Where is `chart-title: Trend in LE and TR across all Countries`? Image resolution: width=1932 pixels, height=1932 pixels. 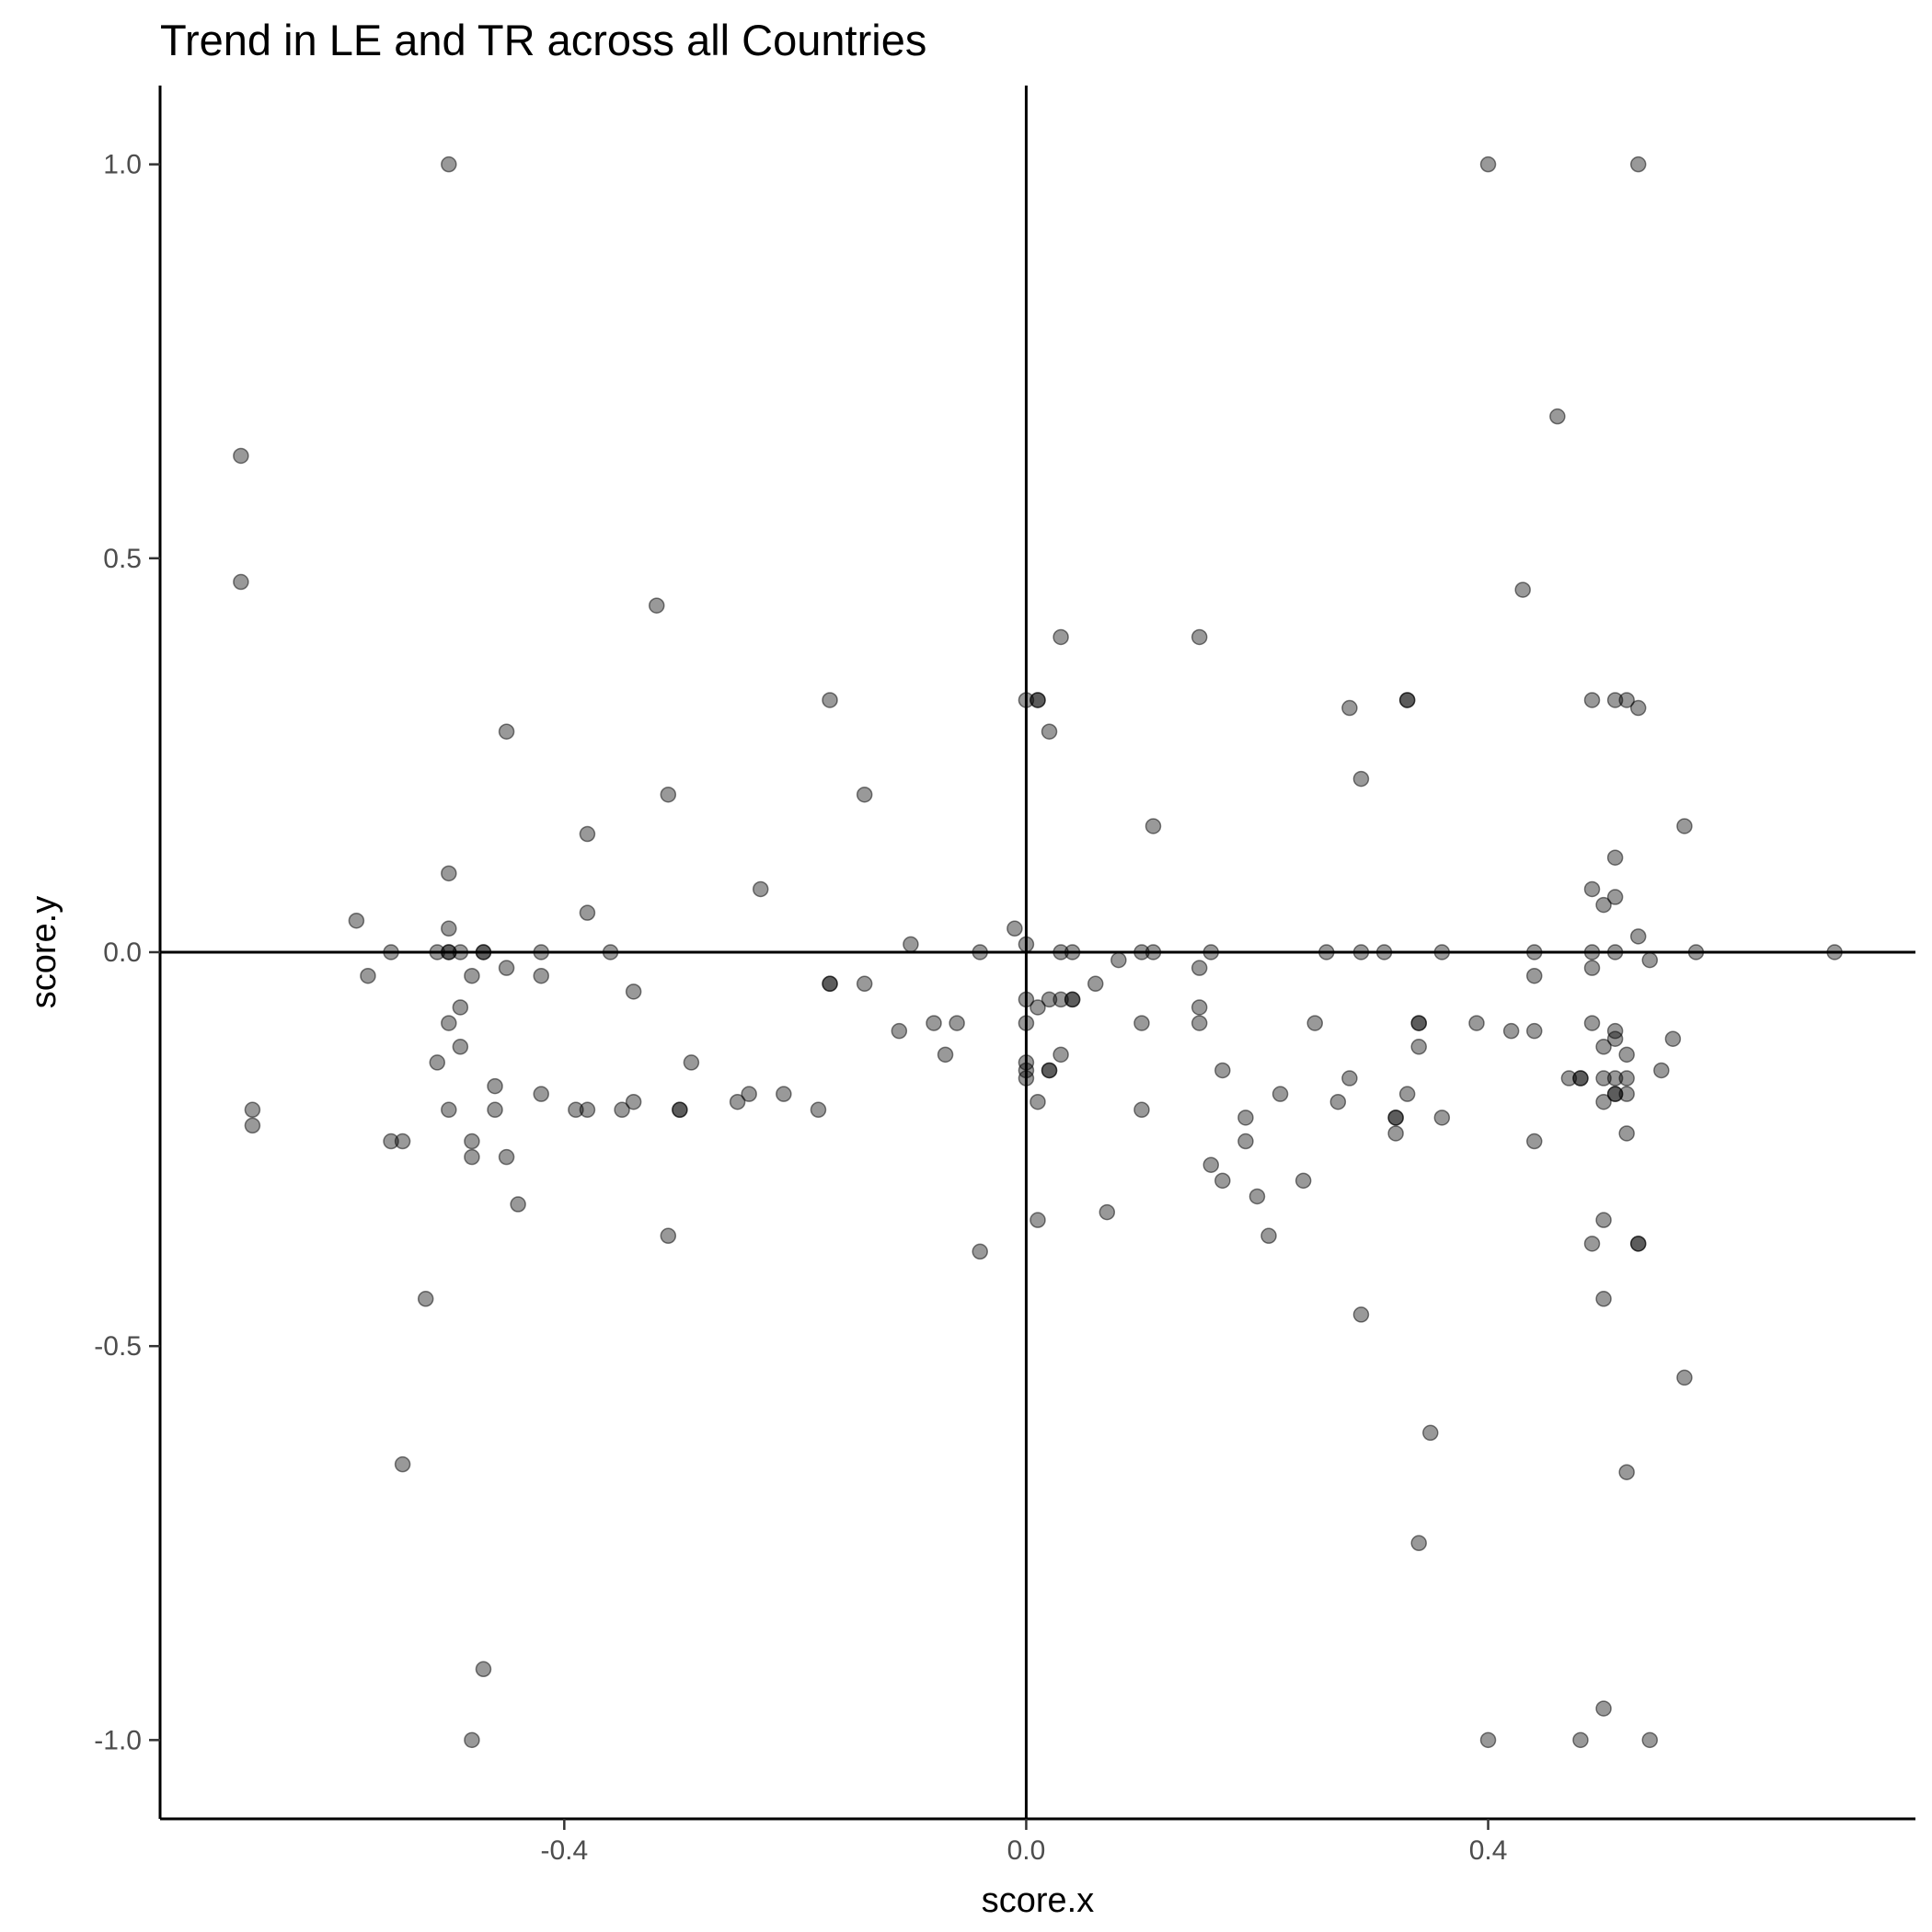
chart-title: Trend in LE and TR across all Countries is located at coordinates (543, 40).